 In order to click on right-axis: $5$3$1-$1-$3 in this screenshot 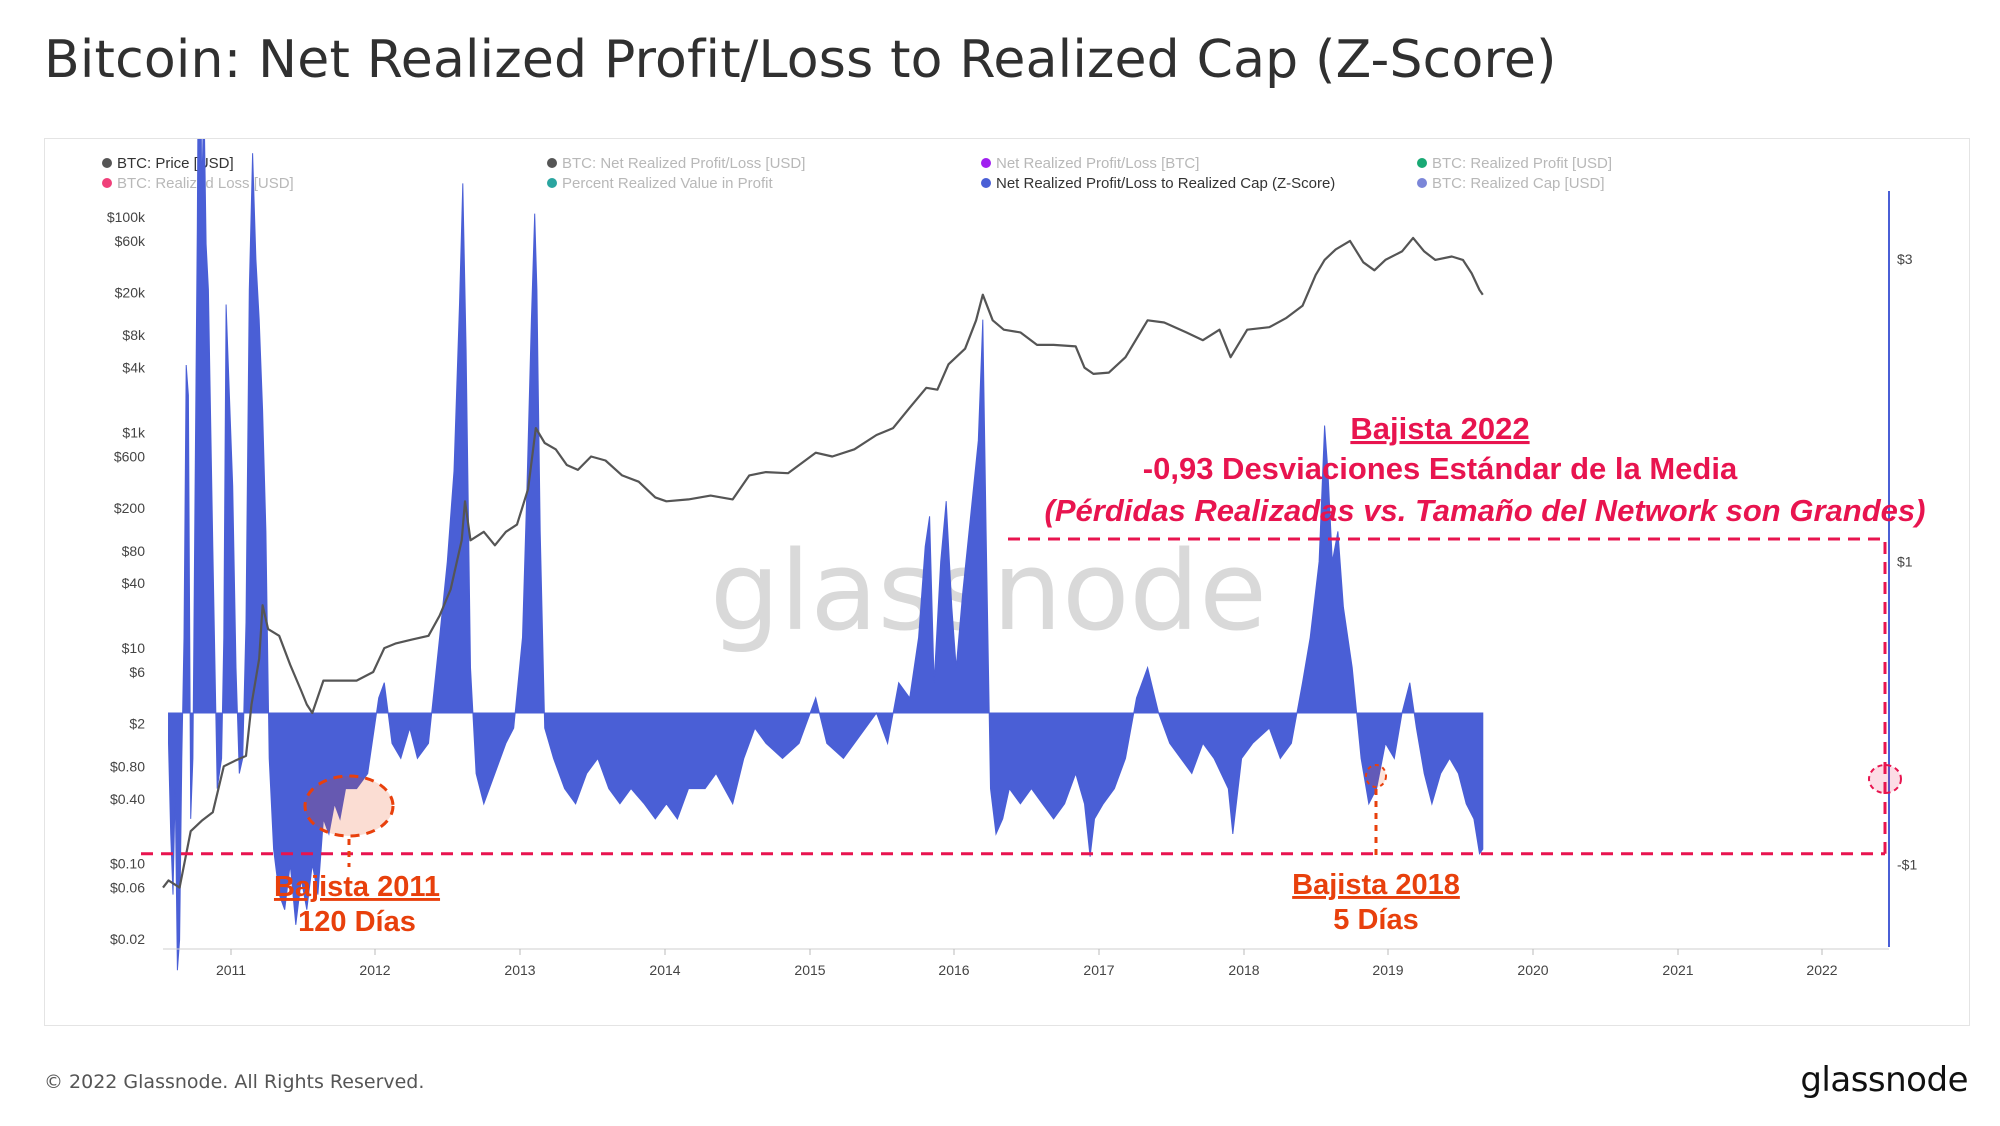, I will do `click(1902, 569)`.